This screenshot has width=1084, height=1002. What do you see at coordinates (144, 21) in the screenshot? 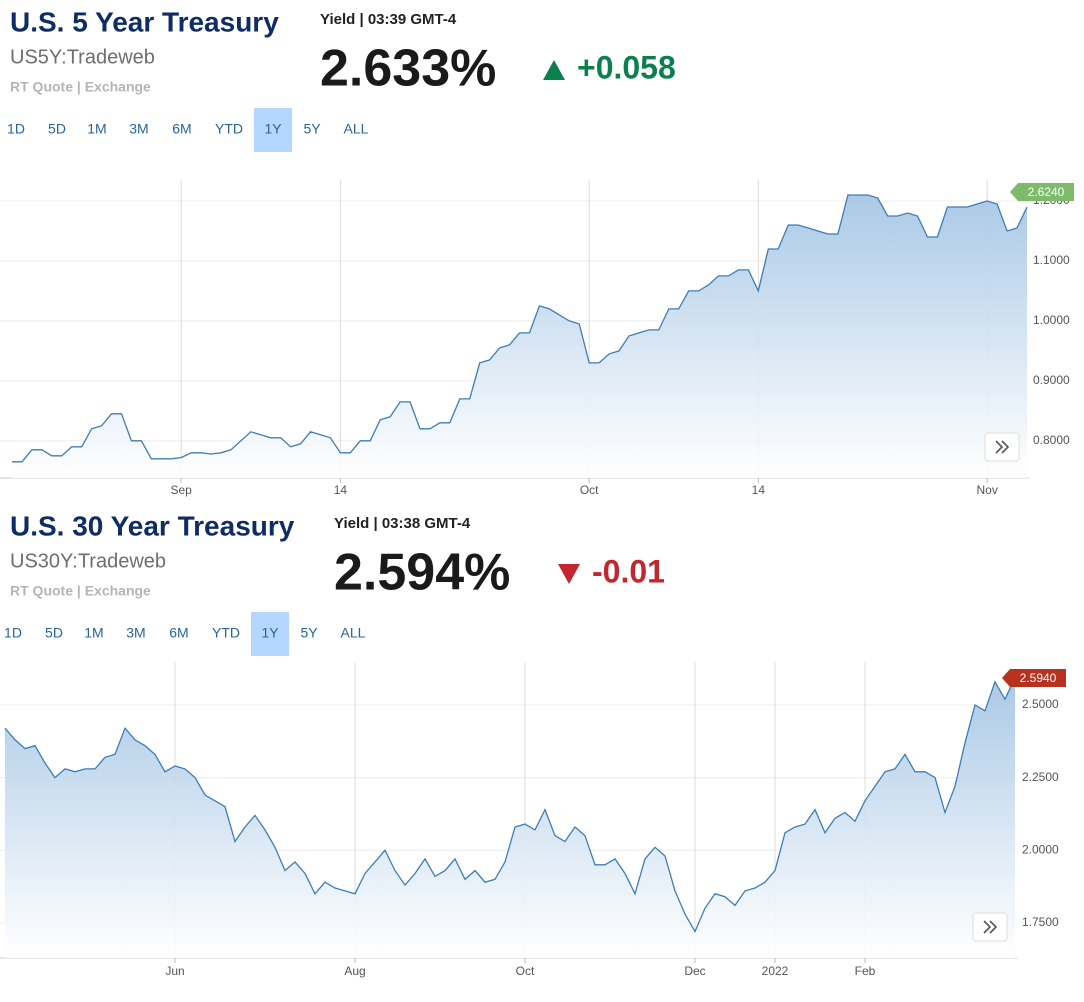
I see `chart-title: U.S. 5 Year Treasury` at bounding box center [144, 21].